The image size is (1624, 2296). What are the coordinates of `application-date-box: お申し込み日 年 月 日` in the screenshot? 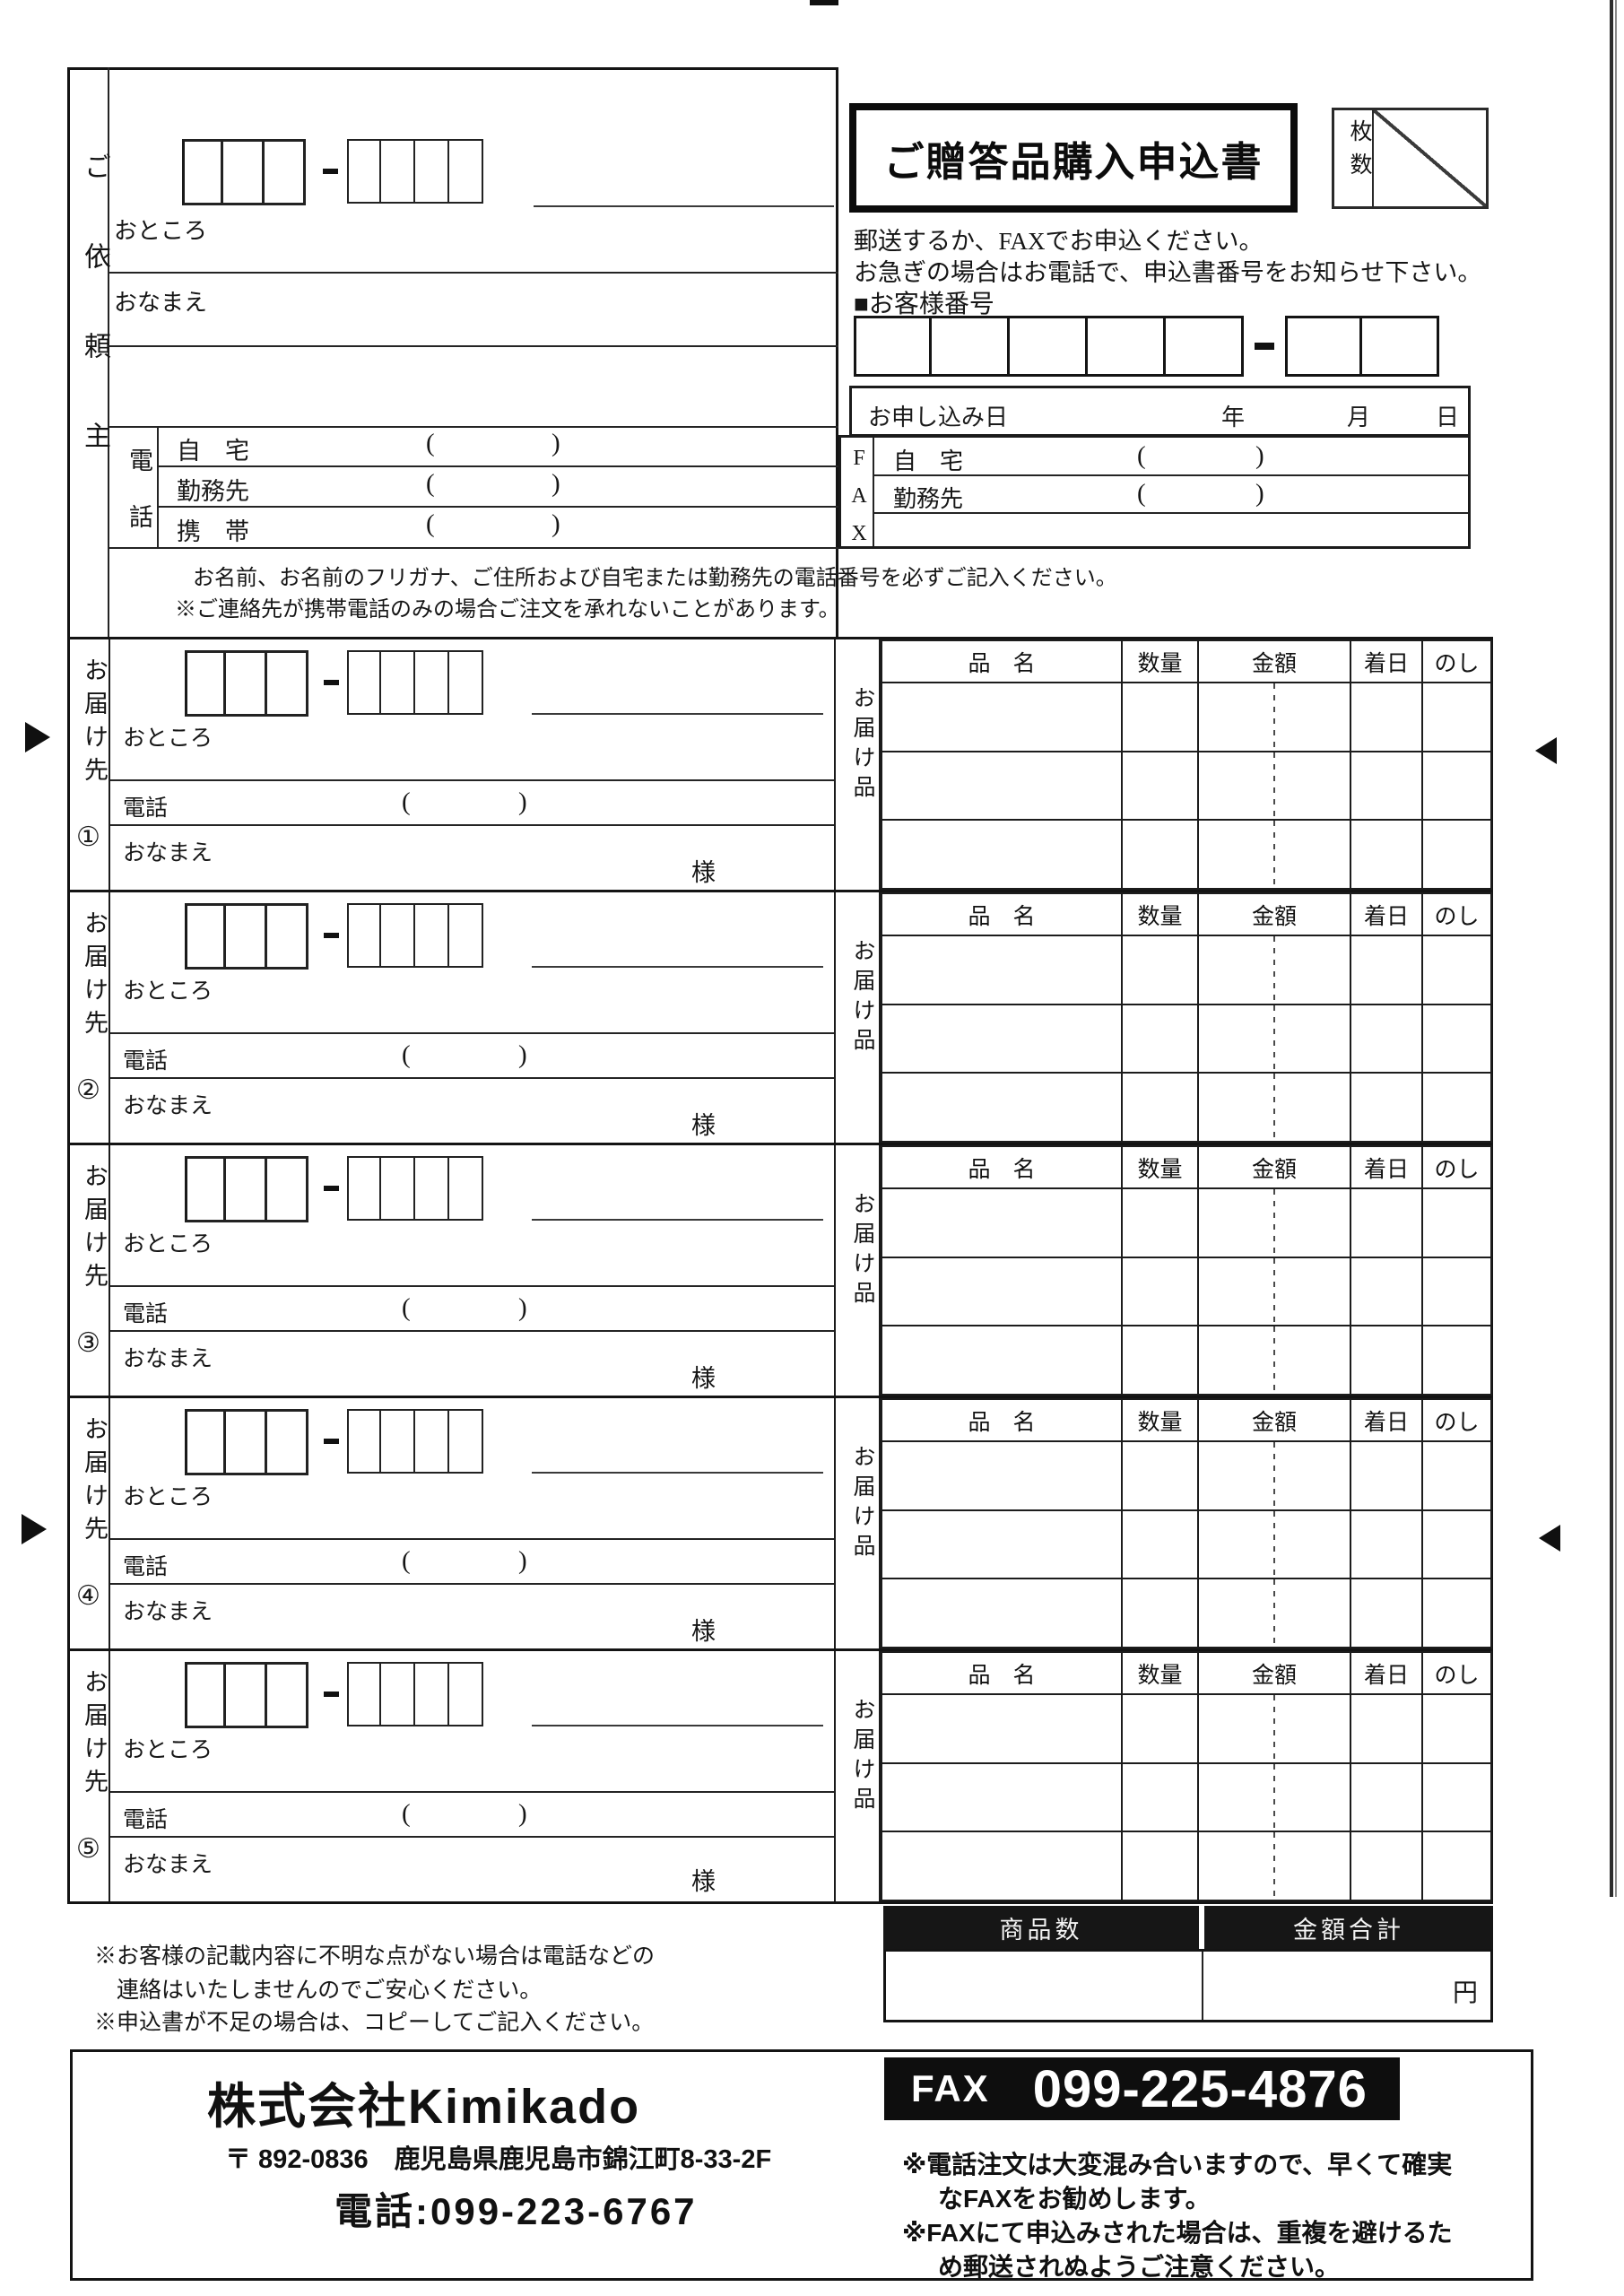 It's located at (1160, 411).